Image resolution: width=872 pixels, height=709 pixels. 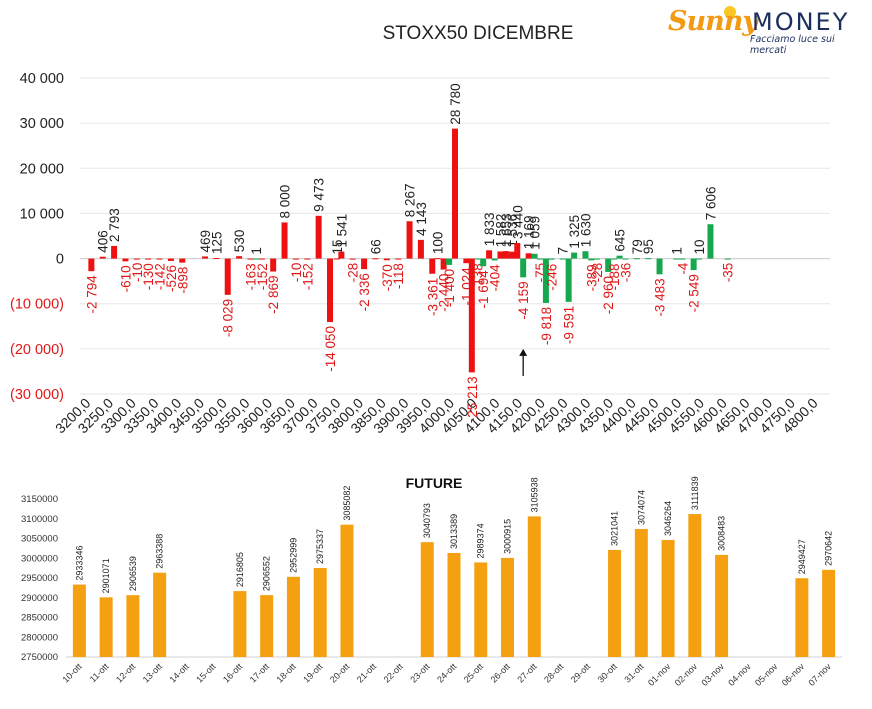 What do you see at coordinates (554, 673) in the screenshot?
I see `future-x-tick-label: 28-ott` at bounding box center [554, 673].